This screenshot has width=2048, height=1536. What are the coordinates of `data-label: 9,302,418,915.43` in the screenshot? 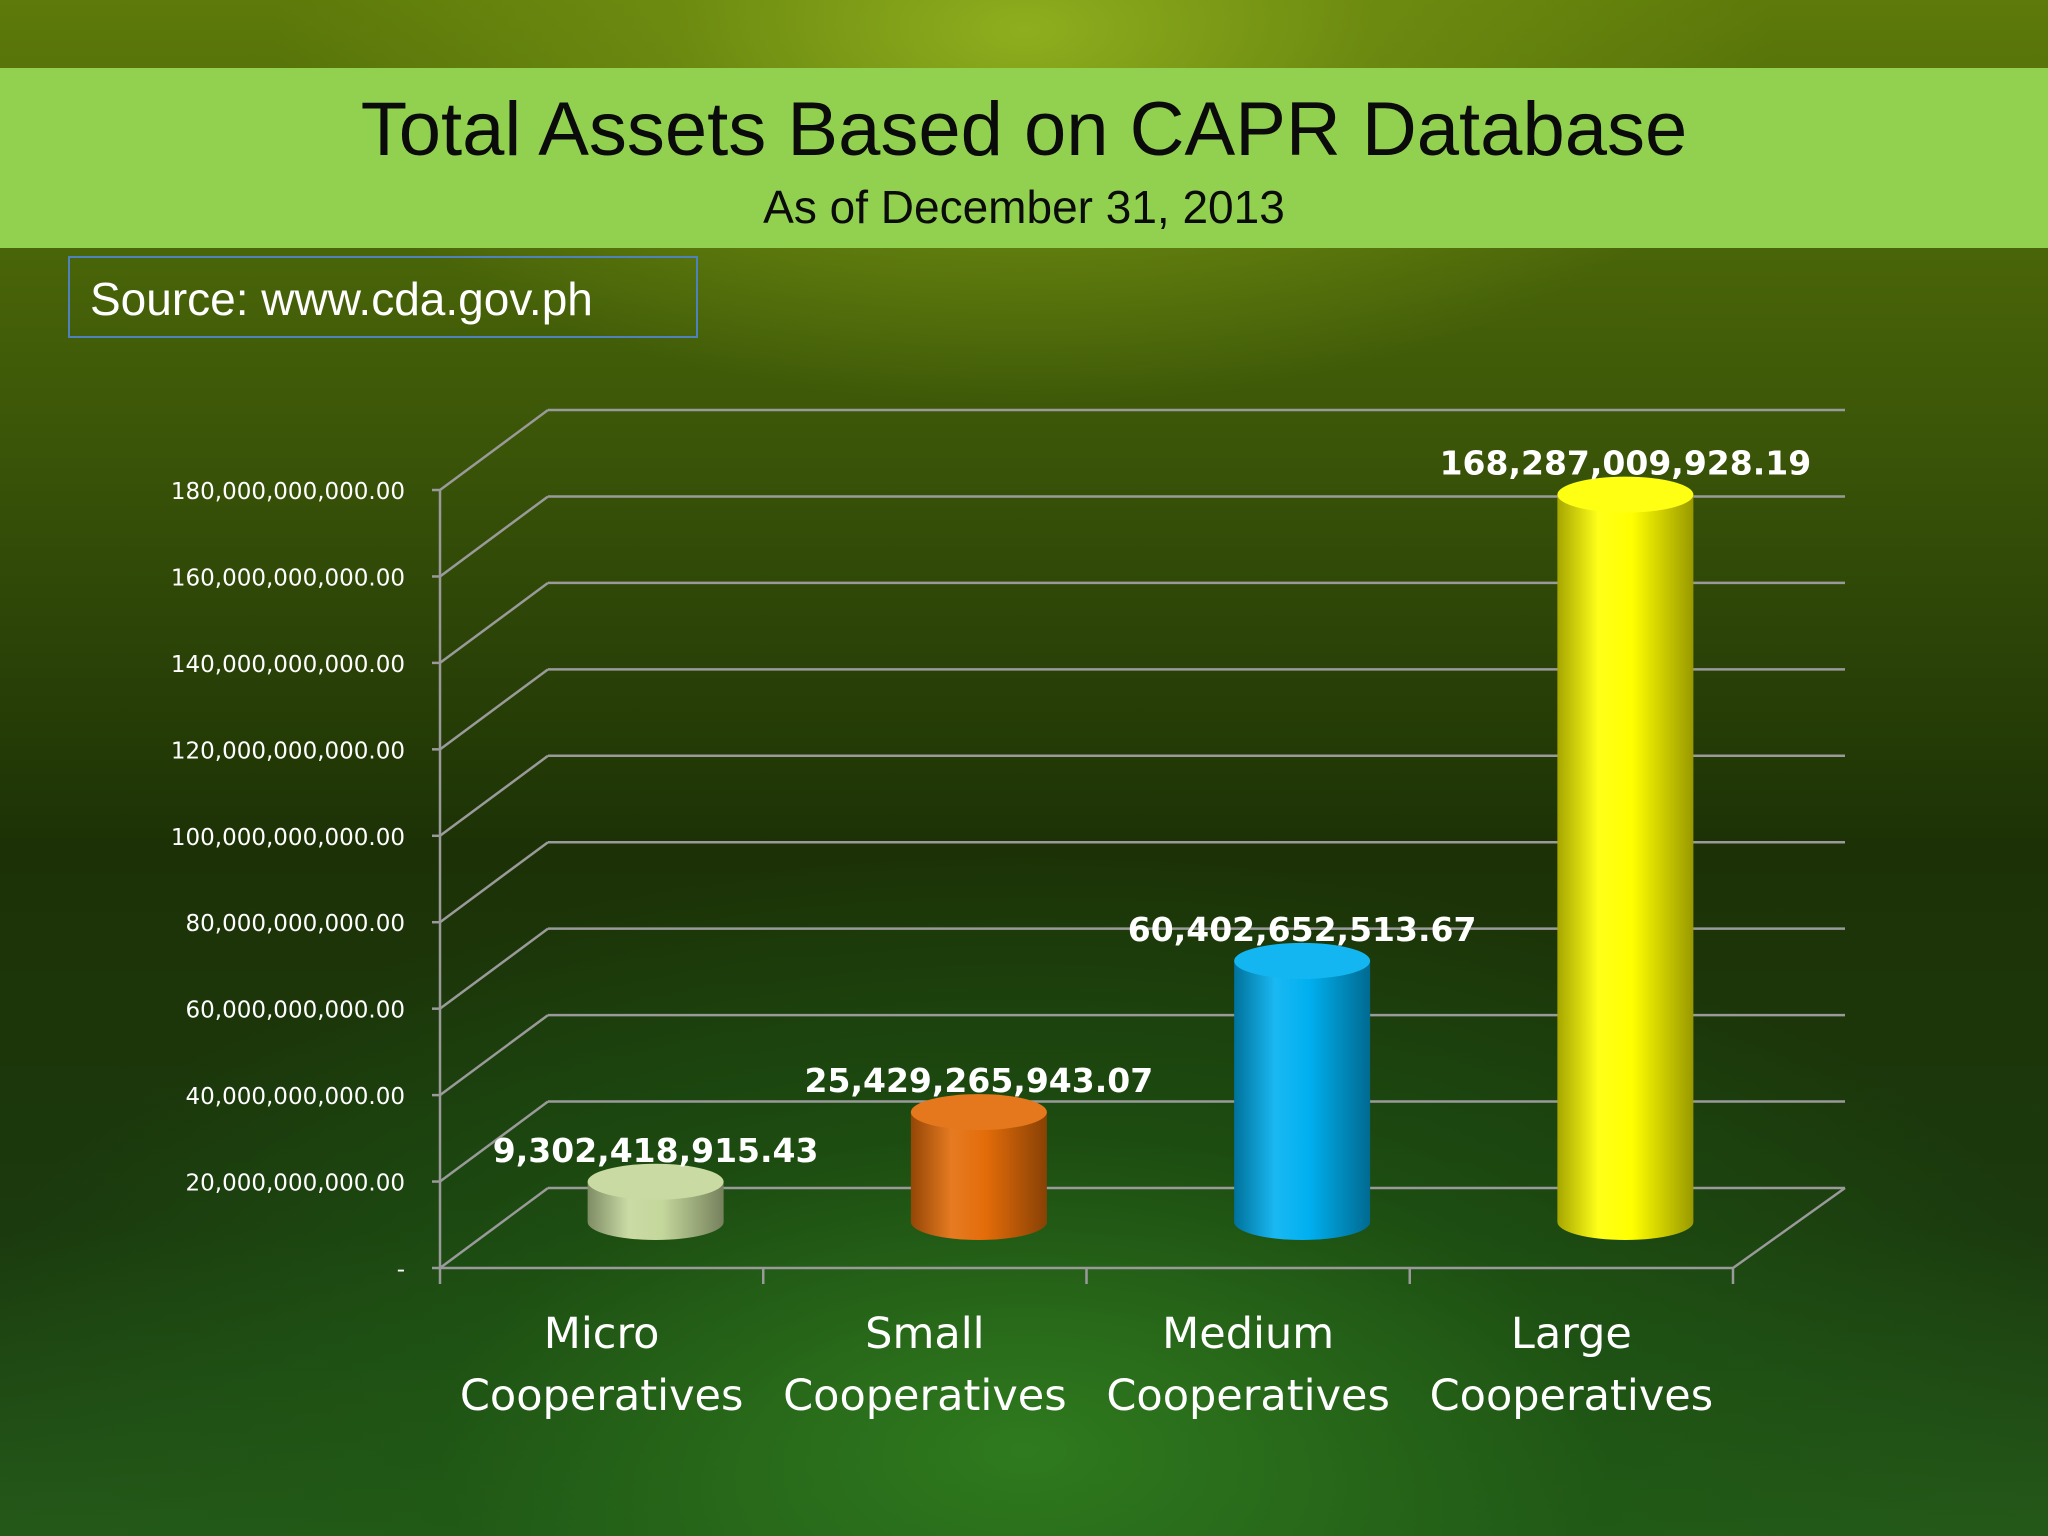 It's located at (656, 1150).